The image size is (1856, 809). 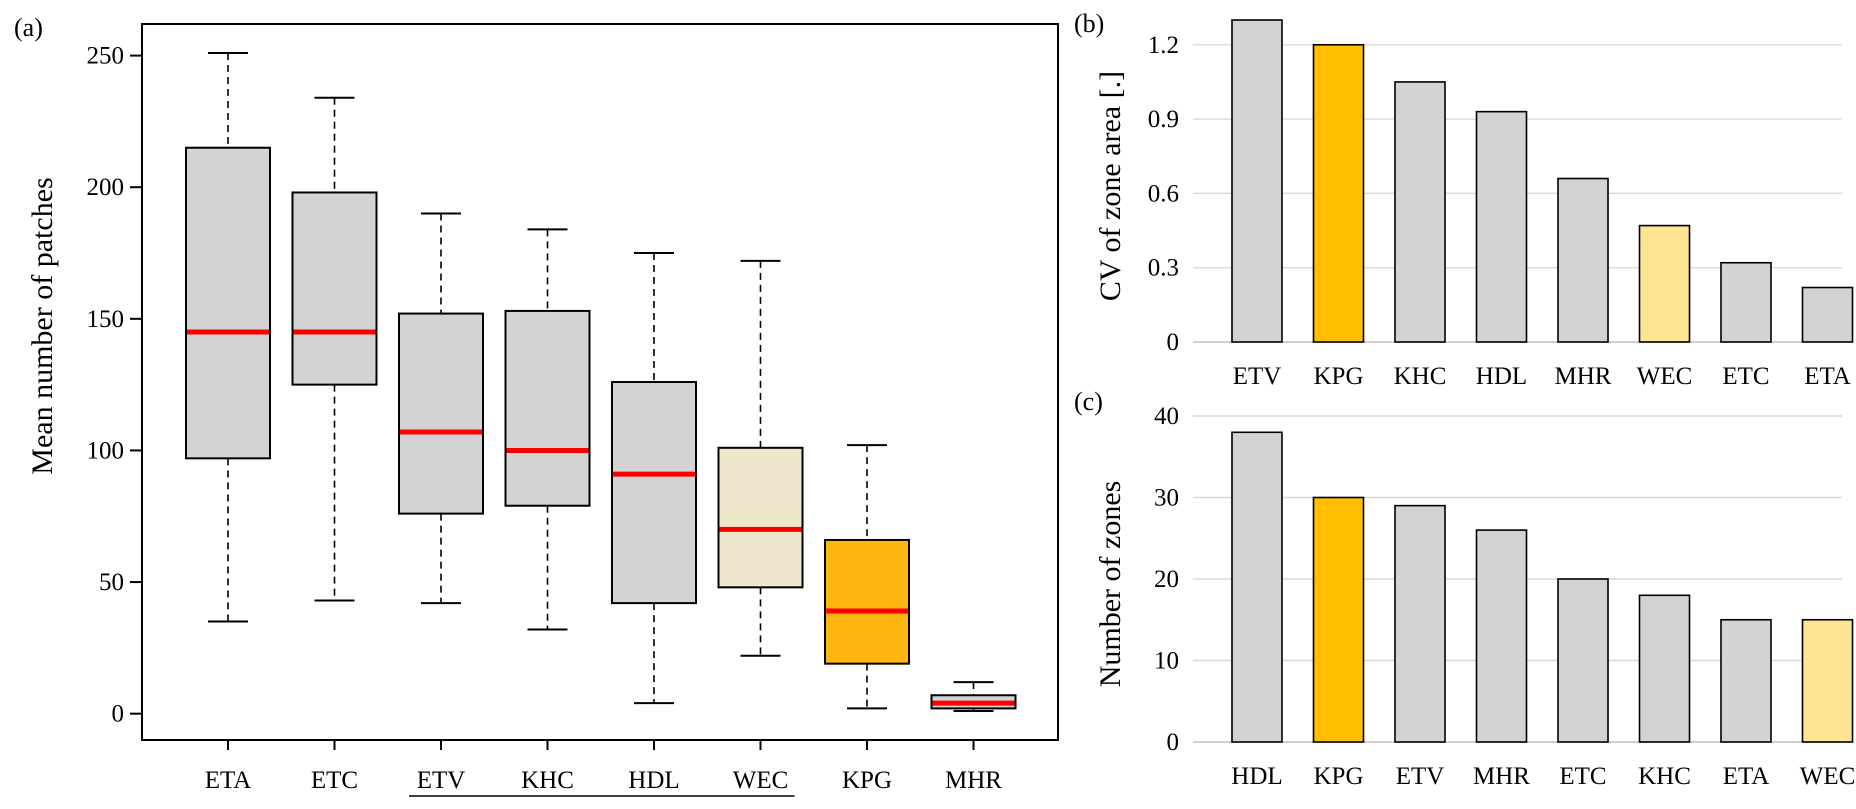 I want to click on box-mhr, so click(x=973, y=697).